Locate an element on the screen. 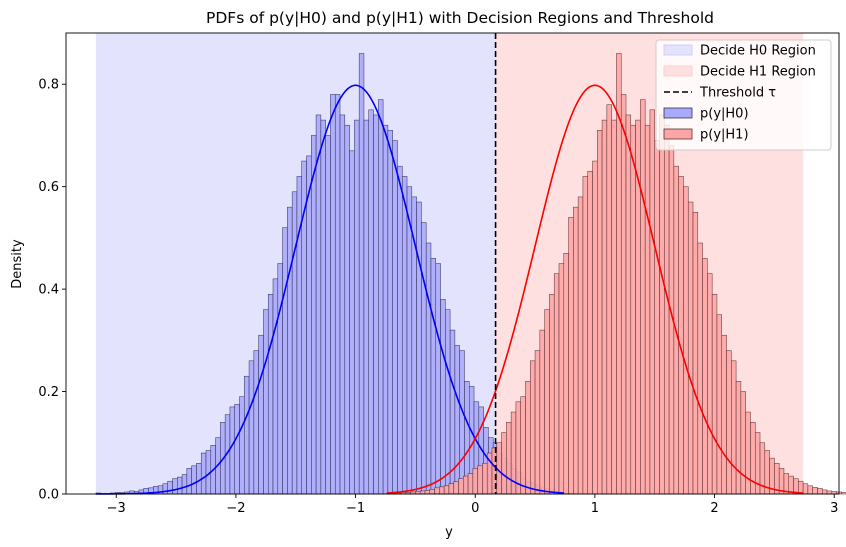  y-tick-label: 0.0 is located at coordinates (48, 495).